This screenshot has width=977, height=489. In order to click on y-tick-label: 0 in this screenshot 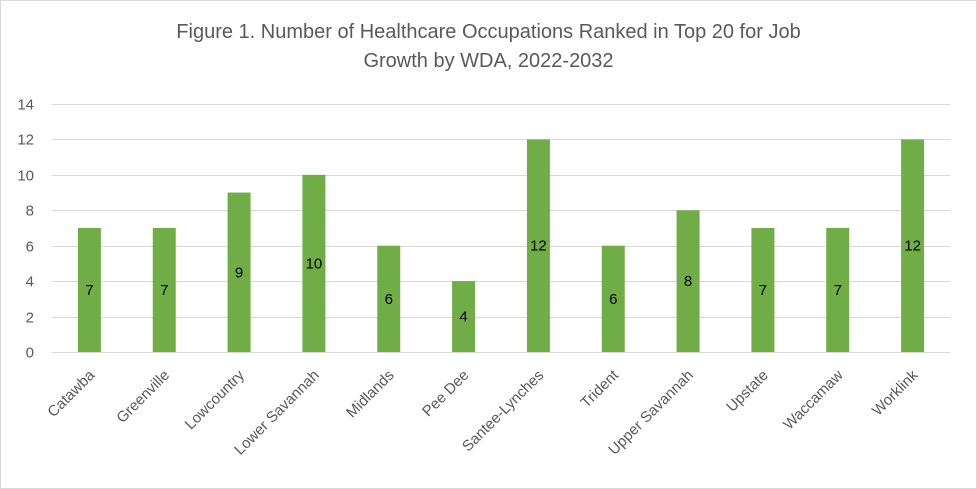, I will do `click(30, 353)`.